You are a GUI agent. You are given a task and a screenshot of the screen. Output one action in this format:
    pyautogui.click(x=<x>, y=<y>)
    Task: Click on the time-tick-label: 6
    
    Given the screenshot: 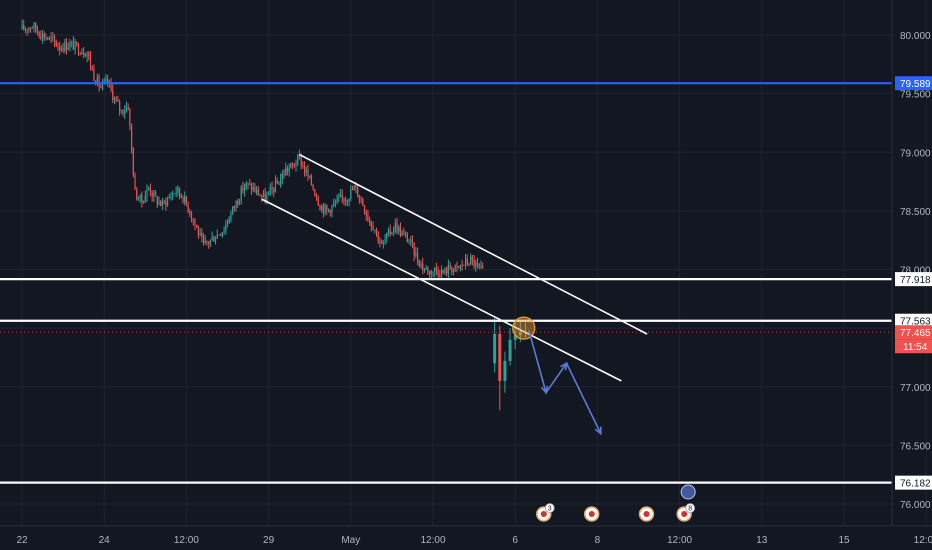 What is the action you would take?
    pyautogui.click(x=515, y=540)
    